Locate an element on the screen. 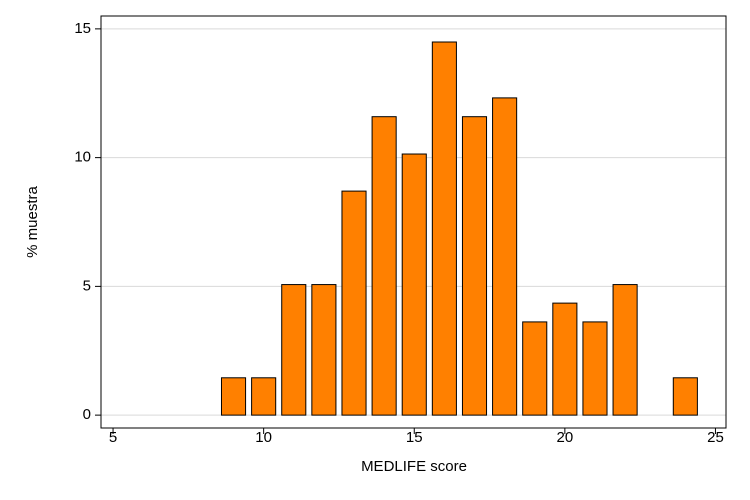 Image resolution: width=750 pixels, height=500 pixels. x-tick-label: 25 is located at coordinates (715, 437).